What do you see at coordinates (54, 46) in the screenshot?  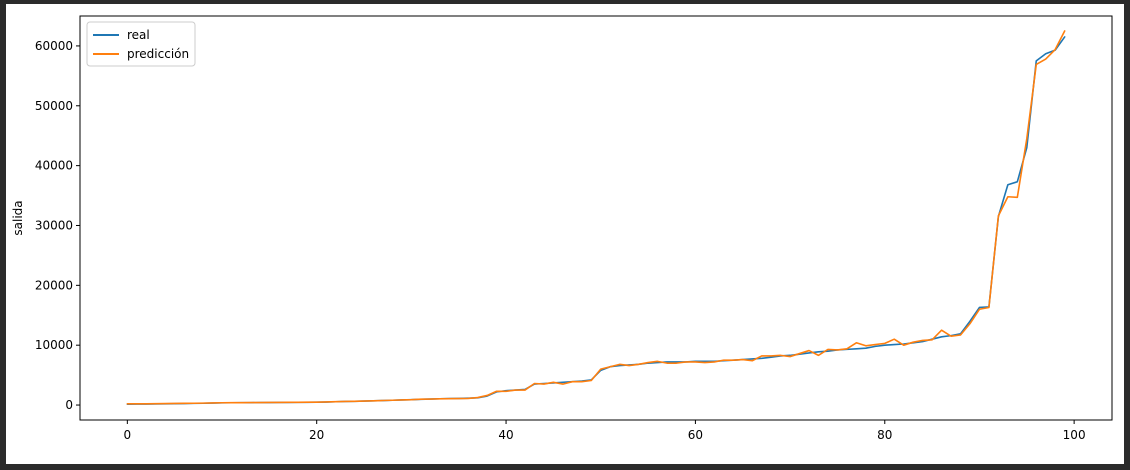 I see `y-tick-label: 60000` at bounding box center [54, 46].